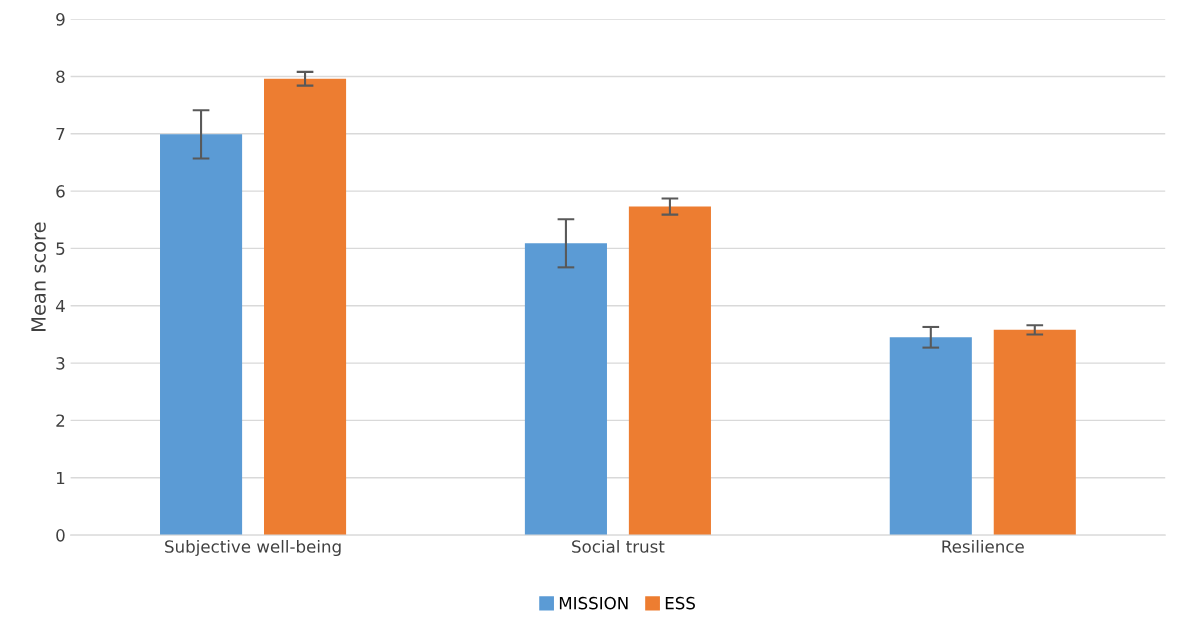 This screenshot has width=1177, height=637. What do you see at coordinates (38, 276) in the screenshot?
I see `y-axis-title: Mean score` at bounding box center [38, 276].